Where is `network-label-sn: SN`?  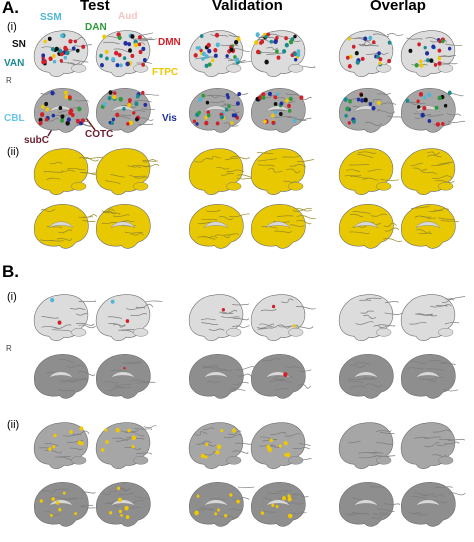 network-label-sn: SN is located at coordinates (19, 44).